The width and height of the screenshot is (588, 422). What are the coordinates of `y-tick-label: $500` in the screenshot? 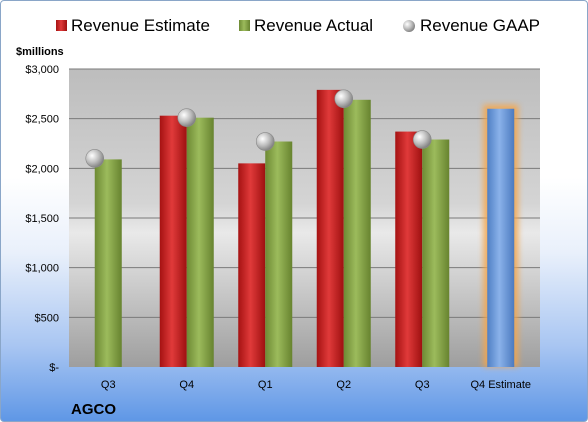 It's located at (47, 318).